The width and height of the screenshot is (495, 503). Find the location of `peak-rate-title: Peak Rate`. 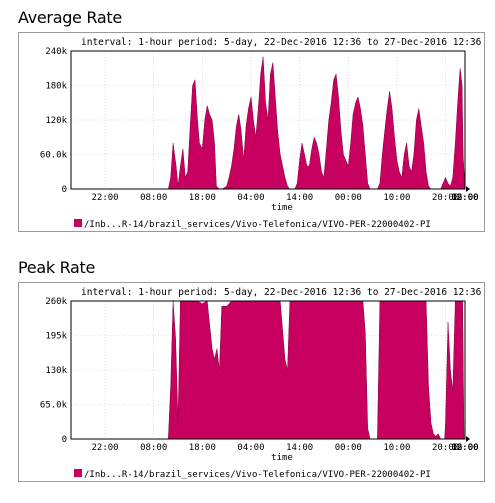

peak-rate-title: Peak Rate is located at coordinates (57, 267).